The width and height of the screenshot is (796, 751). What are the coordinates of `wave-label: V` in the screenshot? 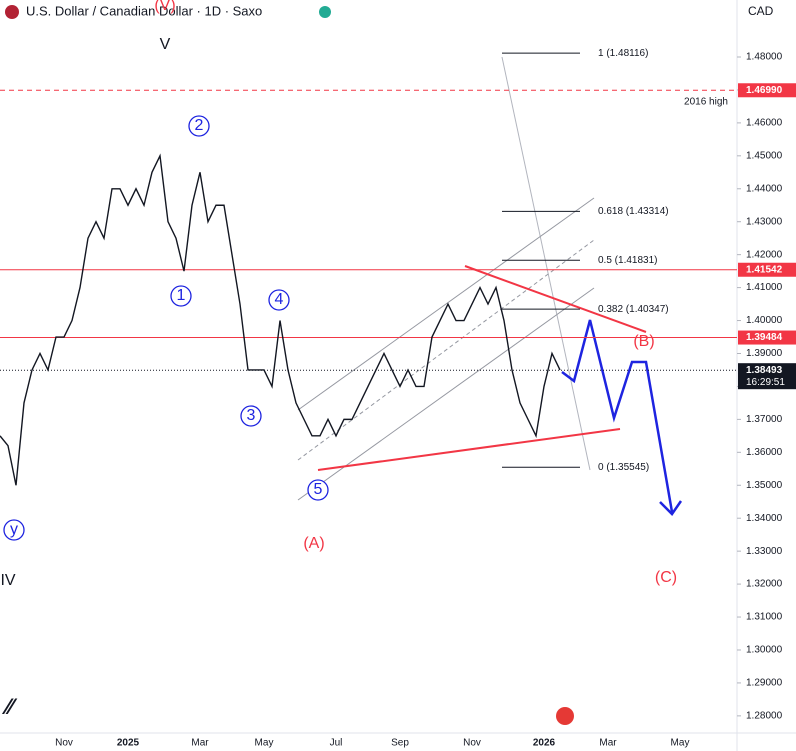 It's located at (165, 44).